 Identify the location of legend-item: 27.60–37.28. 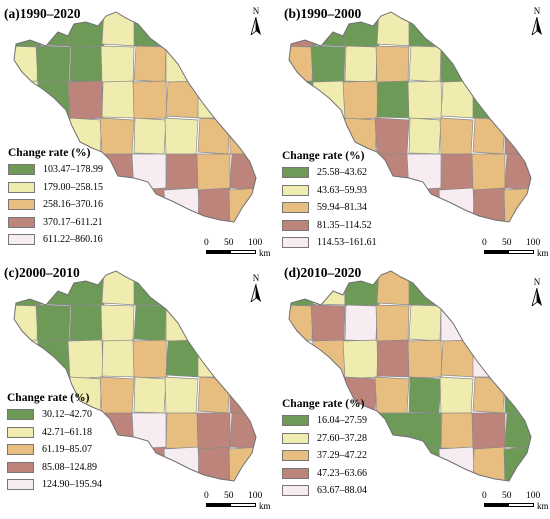
(324, 439).